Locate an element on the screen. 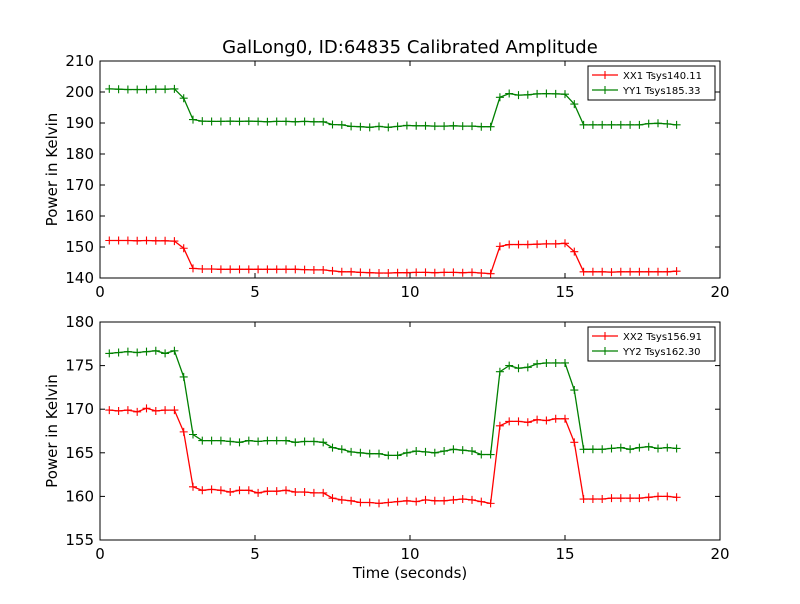 This screenshot has width=800, height=604. y-tick-label: 210 is located at coordinates (79, 61).